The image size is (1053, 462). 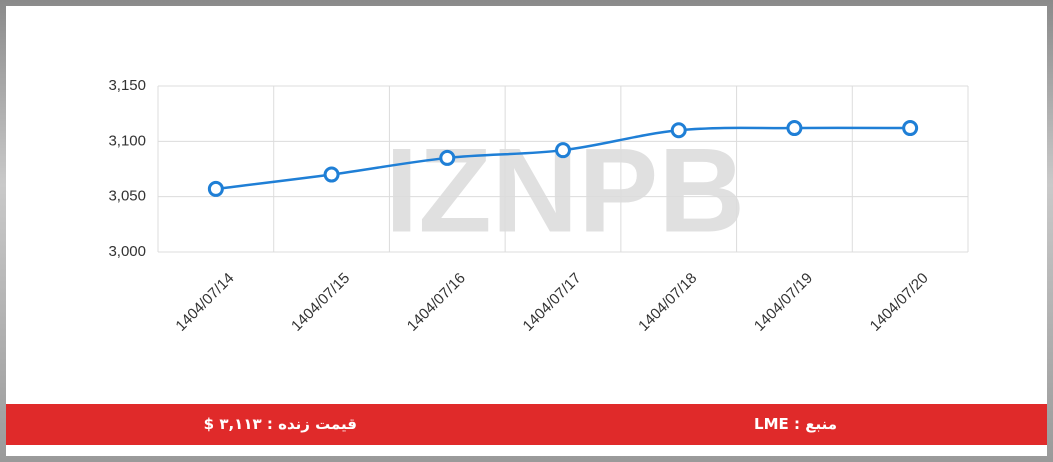 What do you see at coordinates (127, 251) in the screenshot?
I see `y-tick-label: 3,000` at bounding box center [127, 251].